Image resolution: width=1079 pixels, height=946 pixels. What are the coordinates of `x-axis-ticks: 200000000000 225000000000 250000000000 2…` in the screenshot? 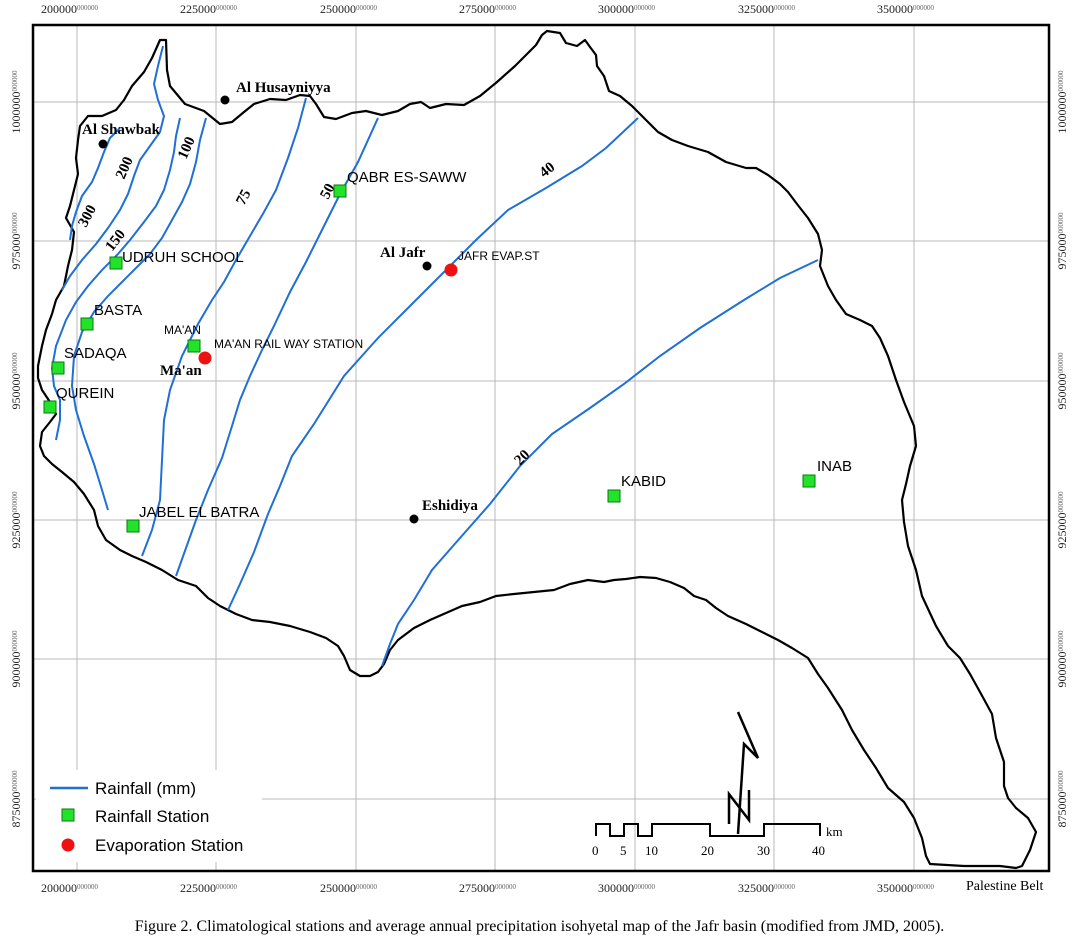 It's located at (488, 9).